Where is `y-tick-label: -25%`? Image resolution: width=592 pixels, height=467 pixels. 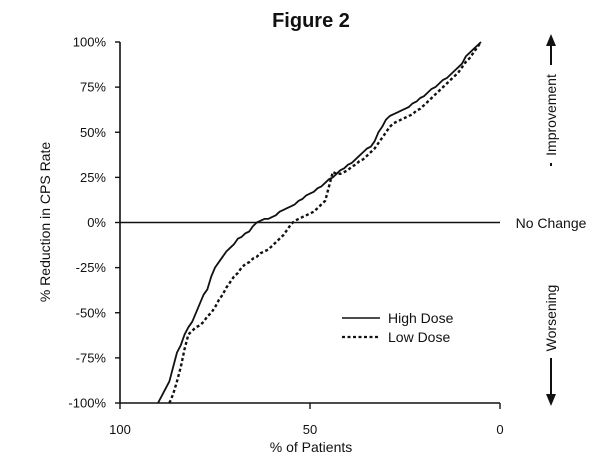
y-tick-label: -25% is located at coordinates (91, 267).